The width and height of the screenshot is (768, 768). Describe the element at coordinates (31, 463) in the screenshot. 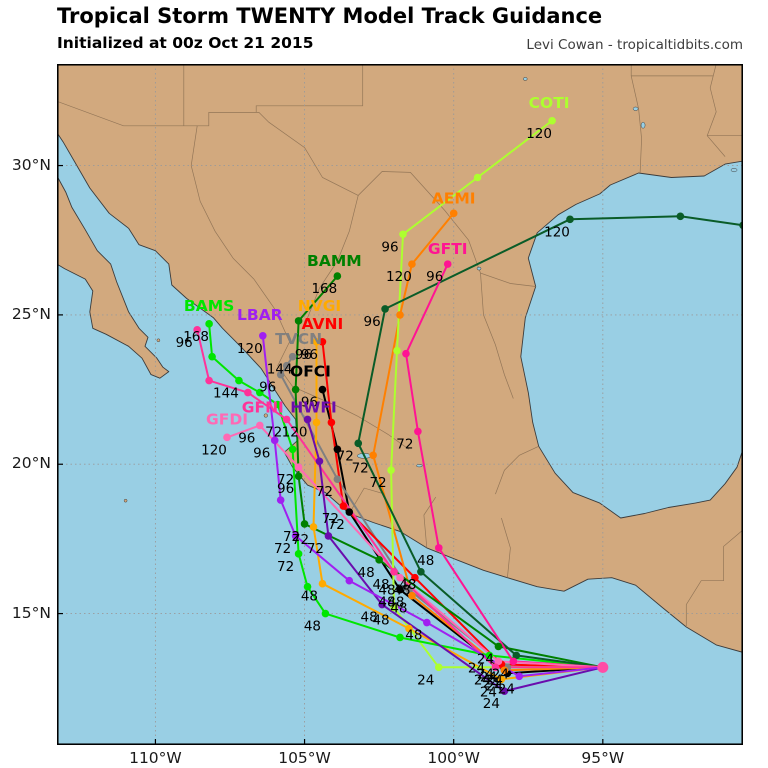

I see `y-tick-label: 20°N` at that location.